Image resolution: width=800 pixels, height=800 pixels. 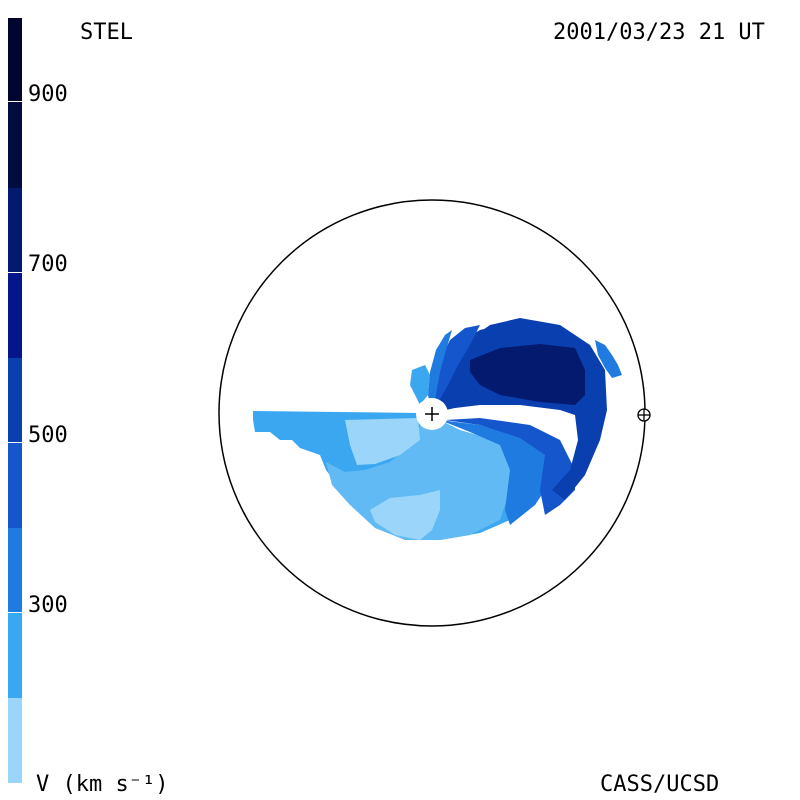 I want to click on velocity-region-medium, so click(x=418, y=477).